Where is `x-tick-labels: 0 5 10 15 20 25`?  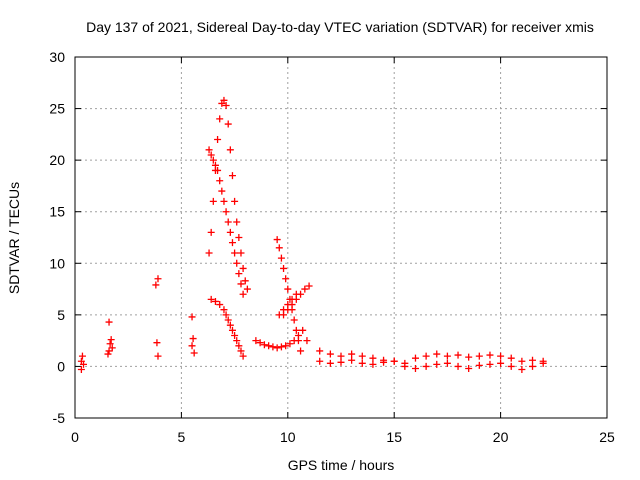
x-tick-labels: 0 5 10 15 20 25 is located at coordinates (343, 437).